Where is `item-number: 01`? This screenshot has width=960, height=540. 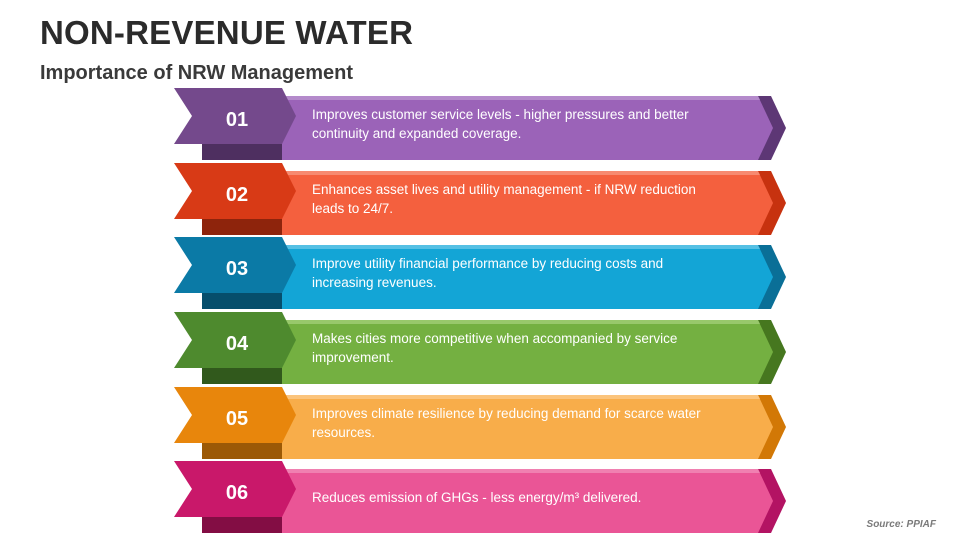
item-number: 01 is located at coordinates (237, 120).